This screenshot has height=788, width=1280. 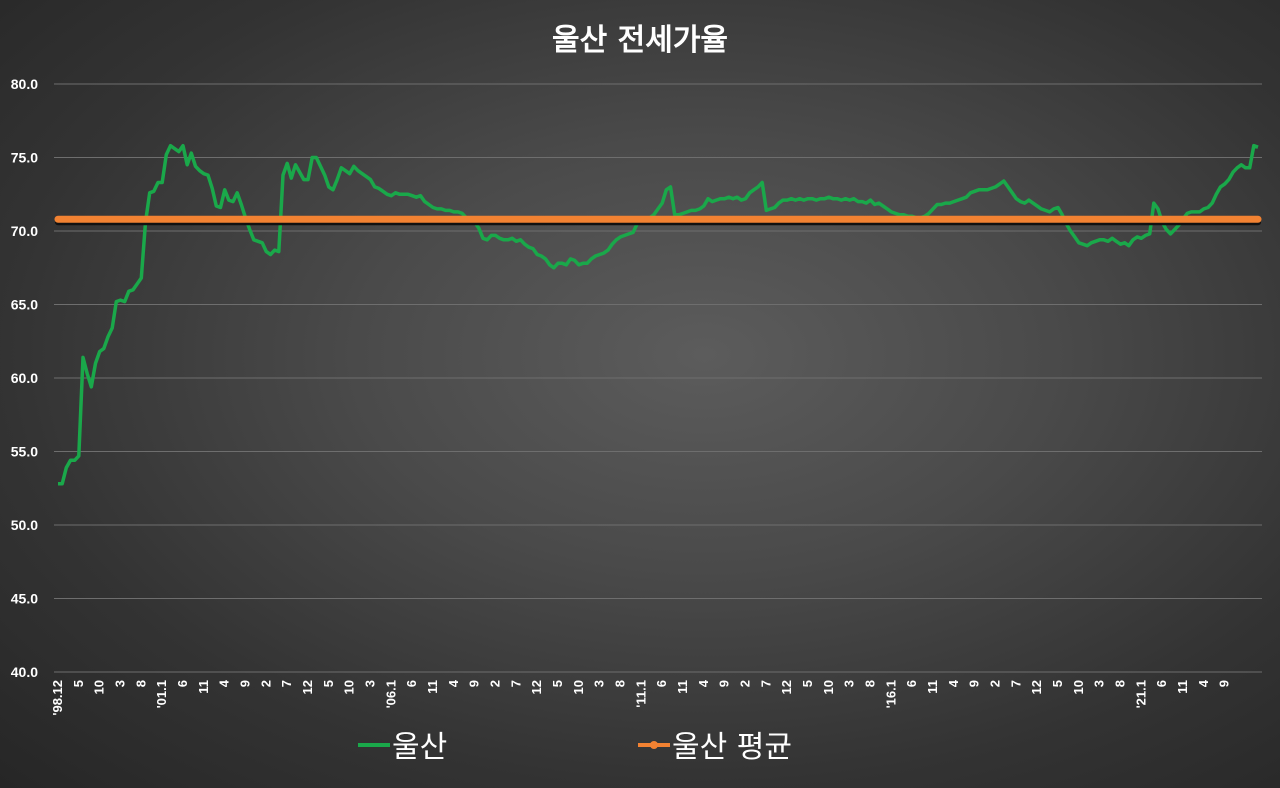 What do you see at coordinates (24, 305) in the screenshot?
I see `y-tick-label: 65.0` at bounding box center [24, 305].